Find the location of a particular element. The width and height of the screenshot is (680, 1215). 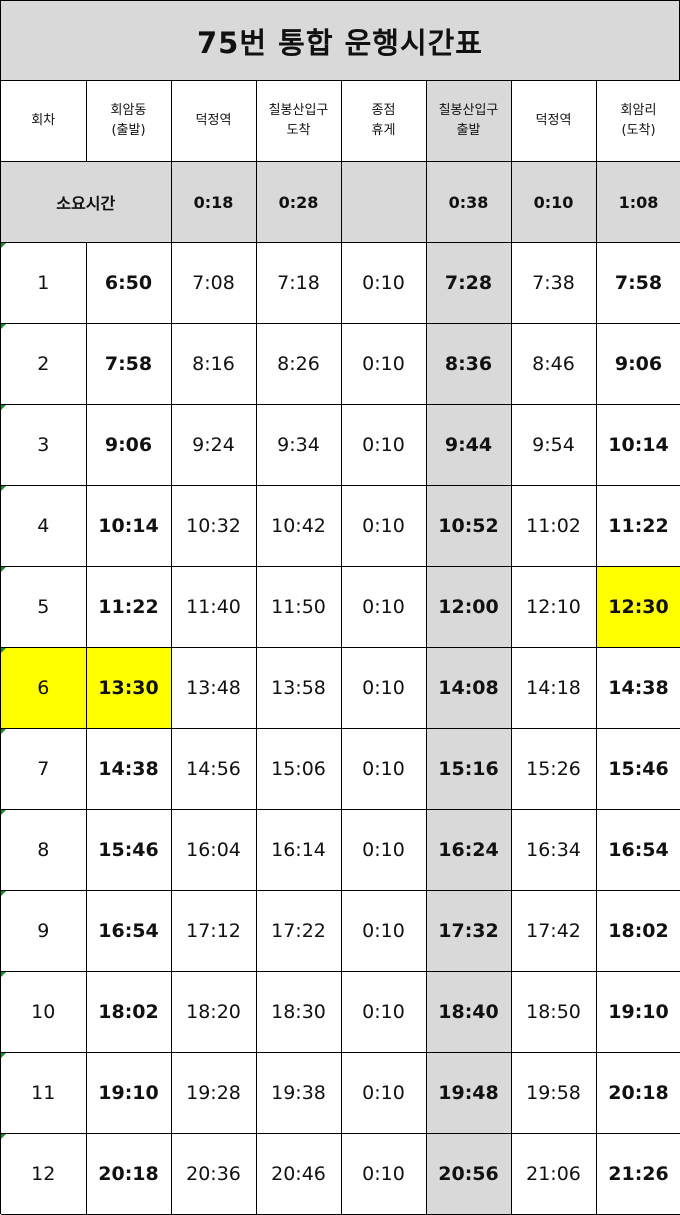

table-row: 9 16:54 17:12 17:22 0:10 17:32 17:42 18:02 is located at coordinates (340, 931).